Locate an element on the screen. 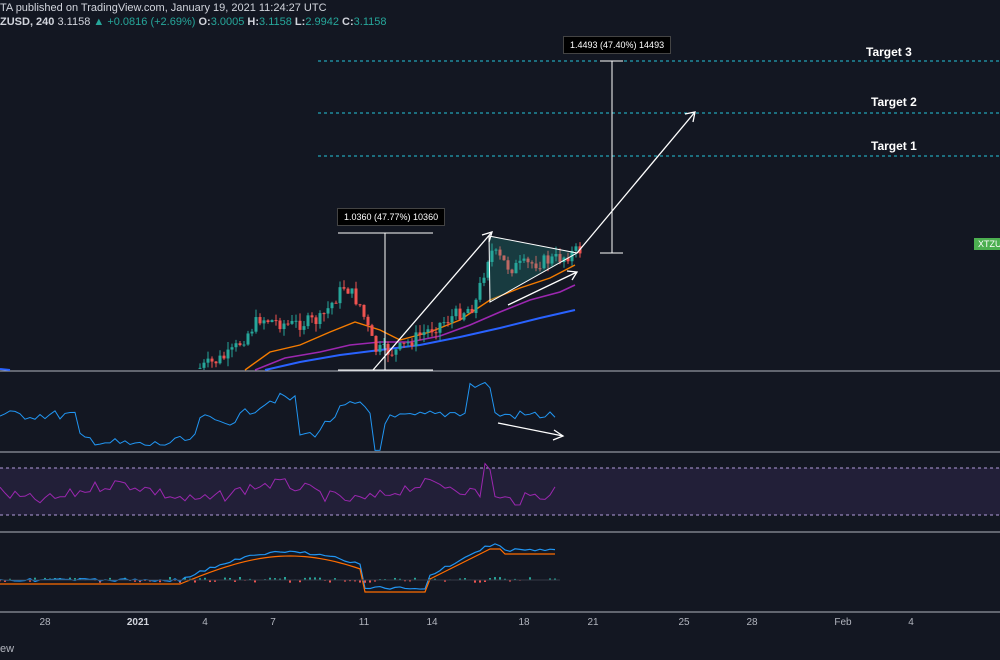  arrow-lower-trend is located at coordinates (542, 288).